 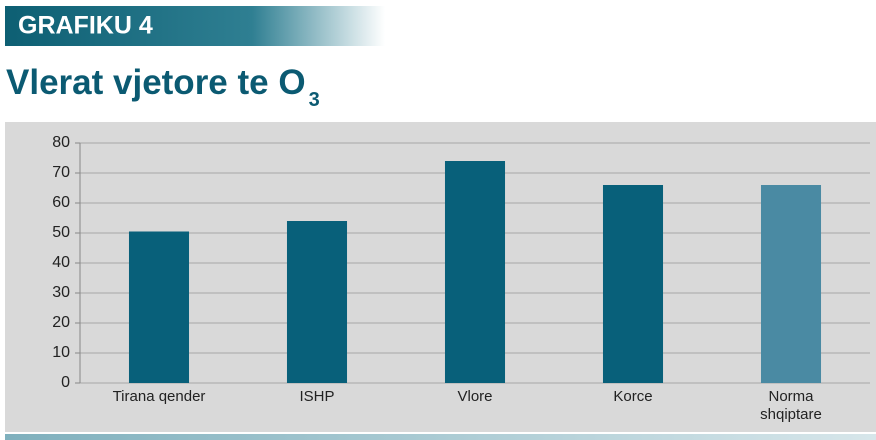 I want to click on header-band, so click(x=195, y=26).